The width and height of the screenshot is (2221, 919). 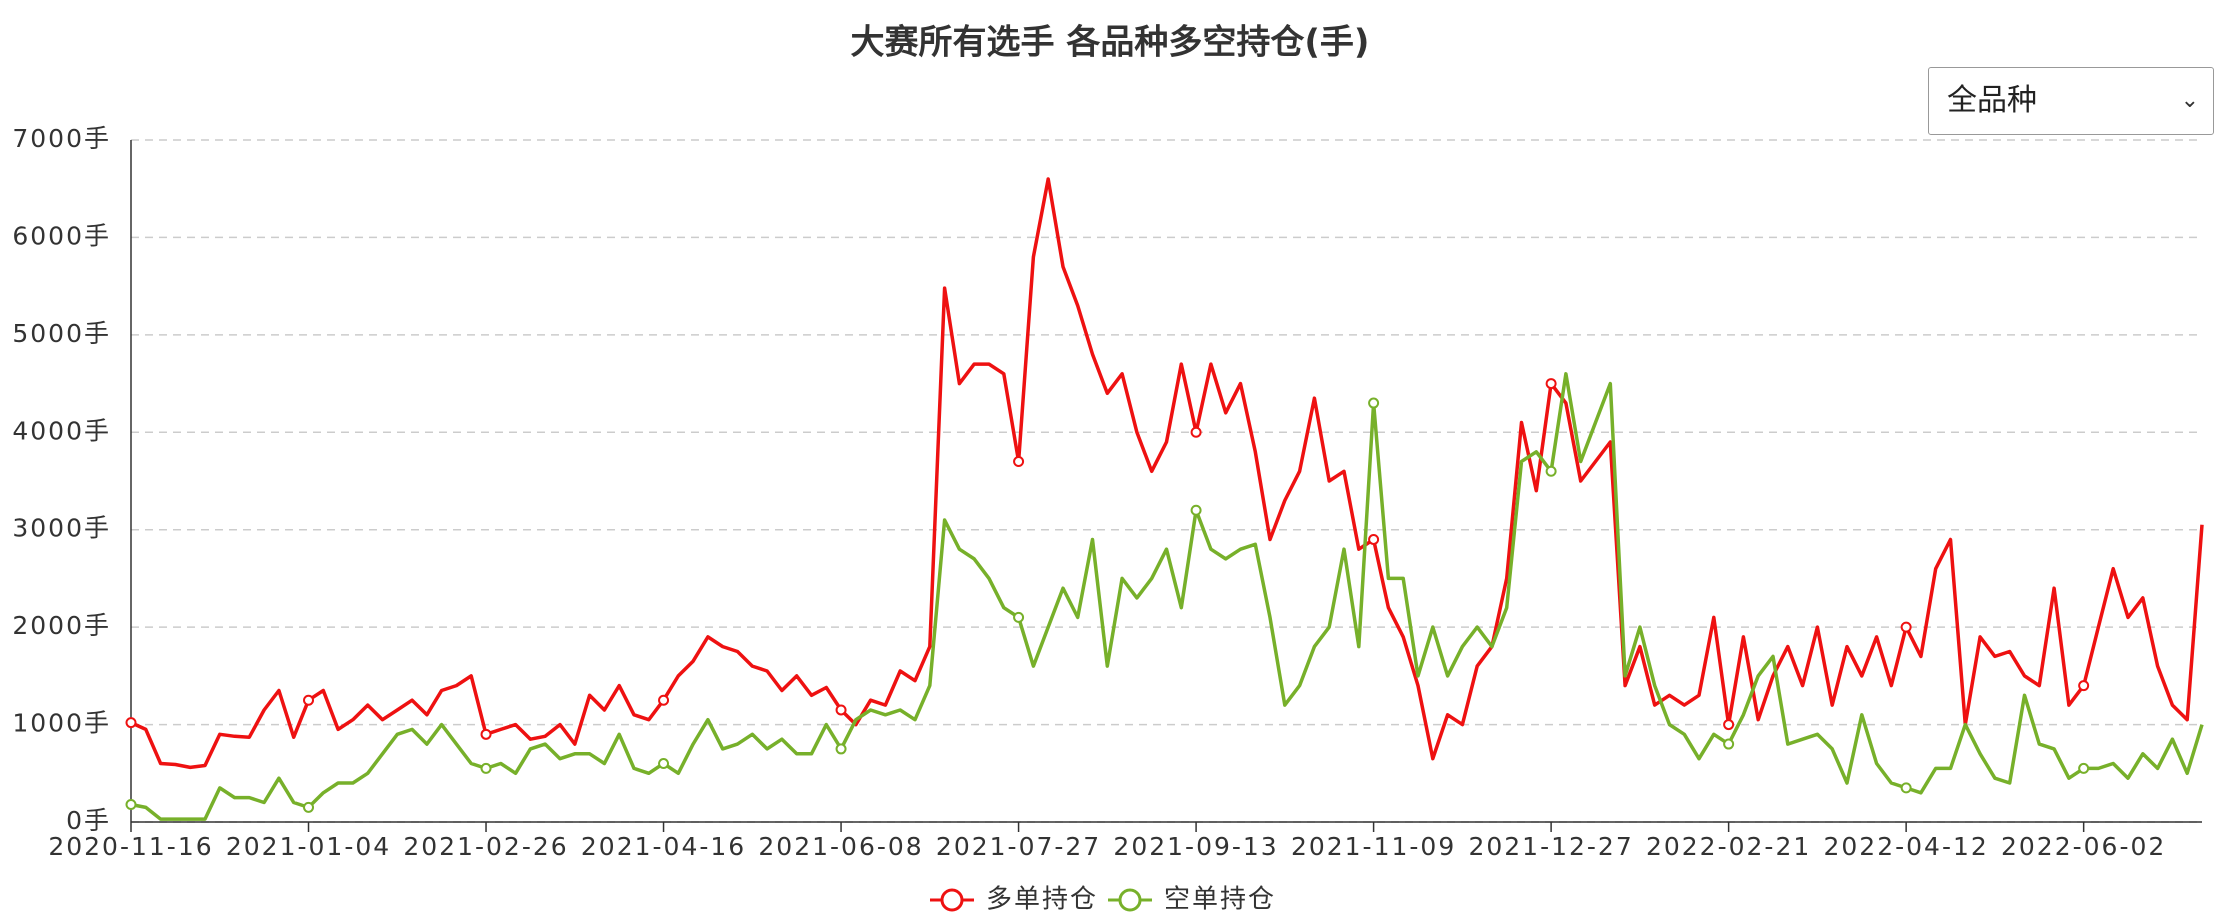 I want to click on x-tick-label: 2022-02-21, so click(x=1728, y=846).